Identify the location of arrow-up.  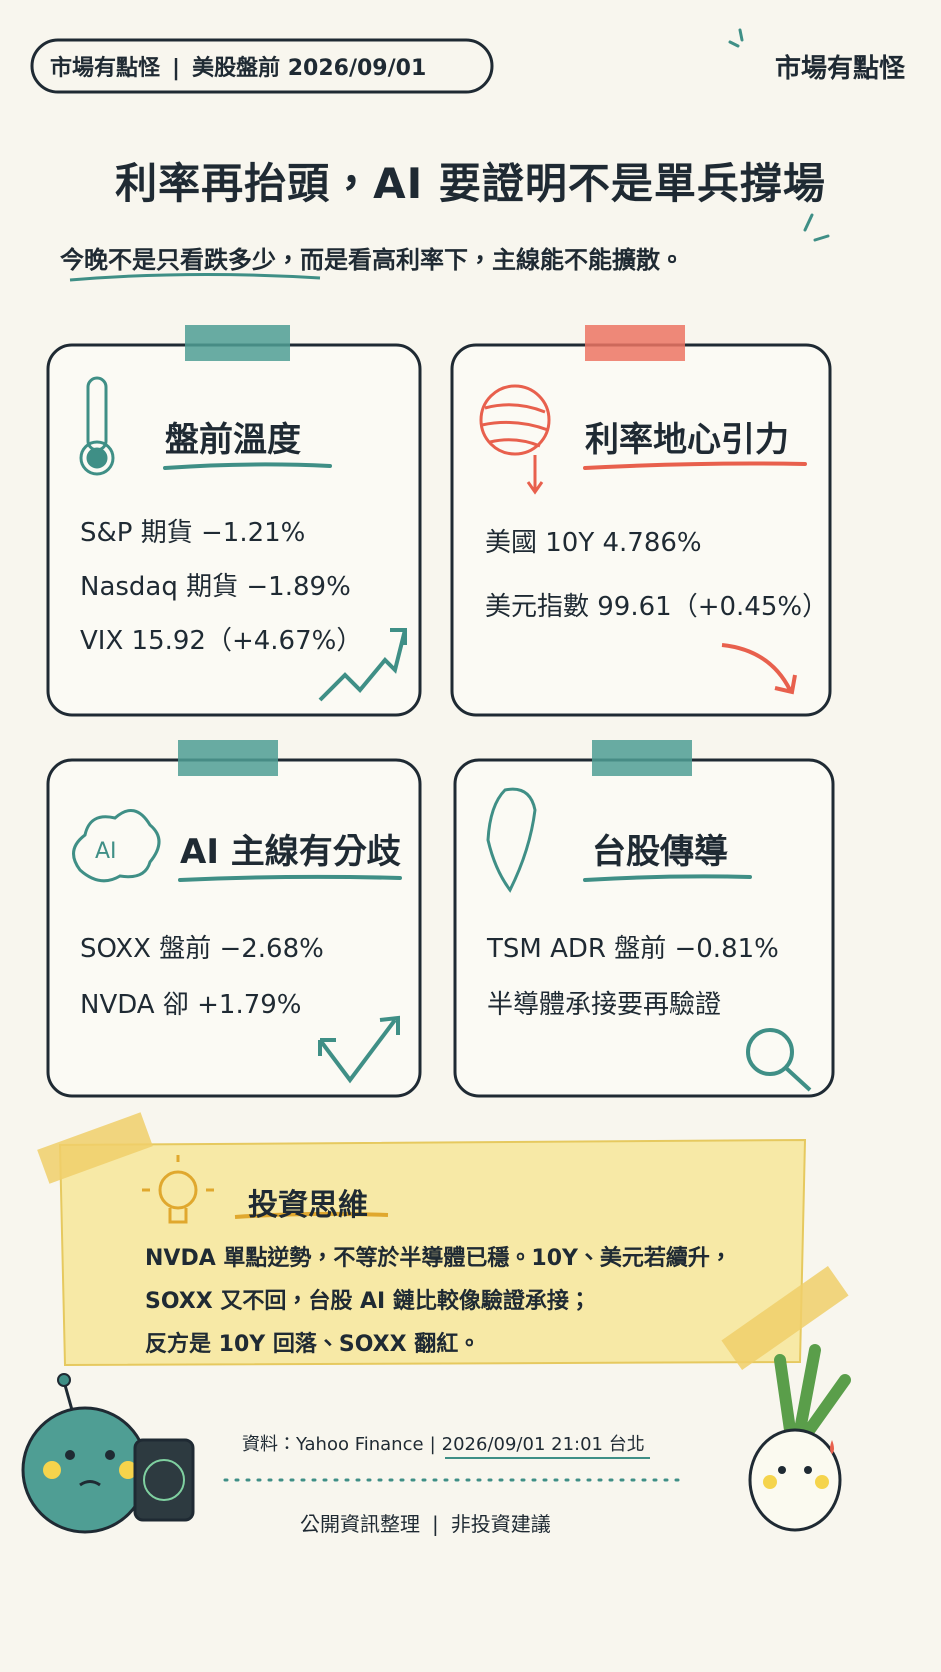
(362, 665).